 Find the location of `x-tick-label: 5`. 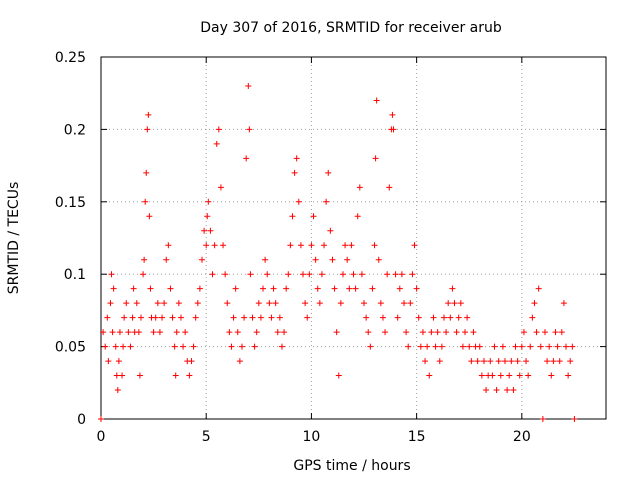

x-tick-label: 5 is located at coordinates (206, 437).